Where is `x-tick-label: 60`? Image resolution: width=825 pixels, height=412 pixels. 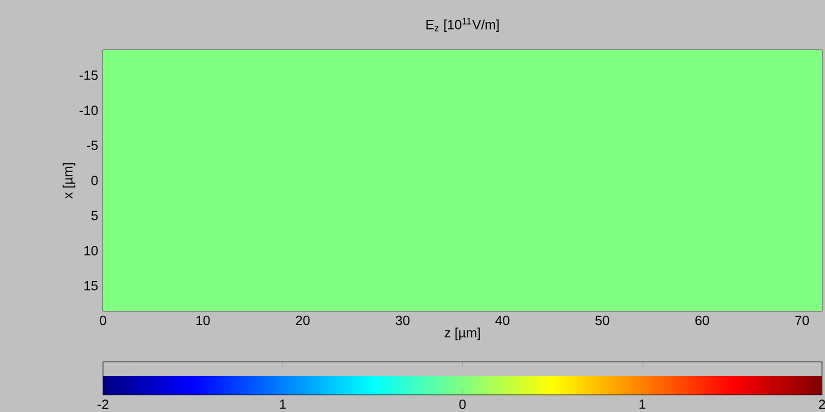 x-tick-label: 60 is located at coordinates (702, 321).